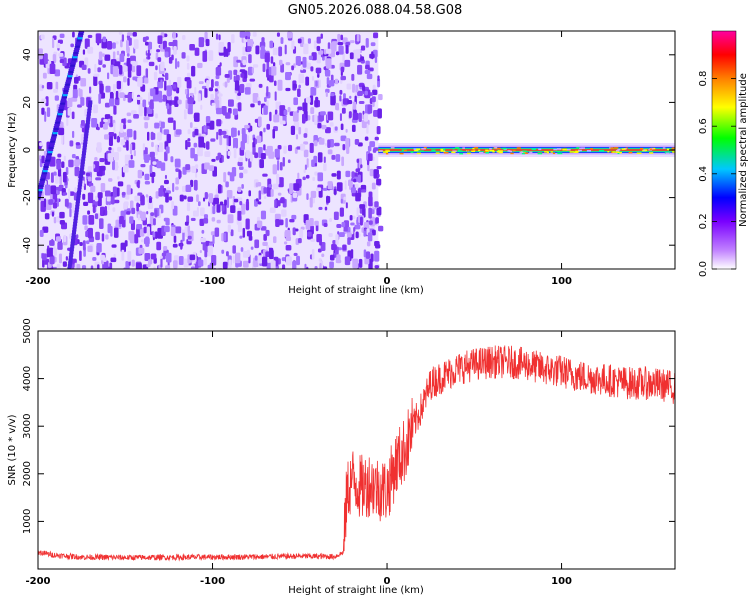 This screenshot has width=750, height=600. I want to click on x-tick-label: -100, so click(212, 581).